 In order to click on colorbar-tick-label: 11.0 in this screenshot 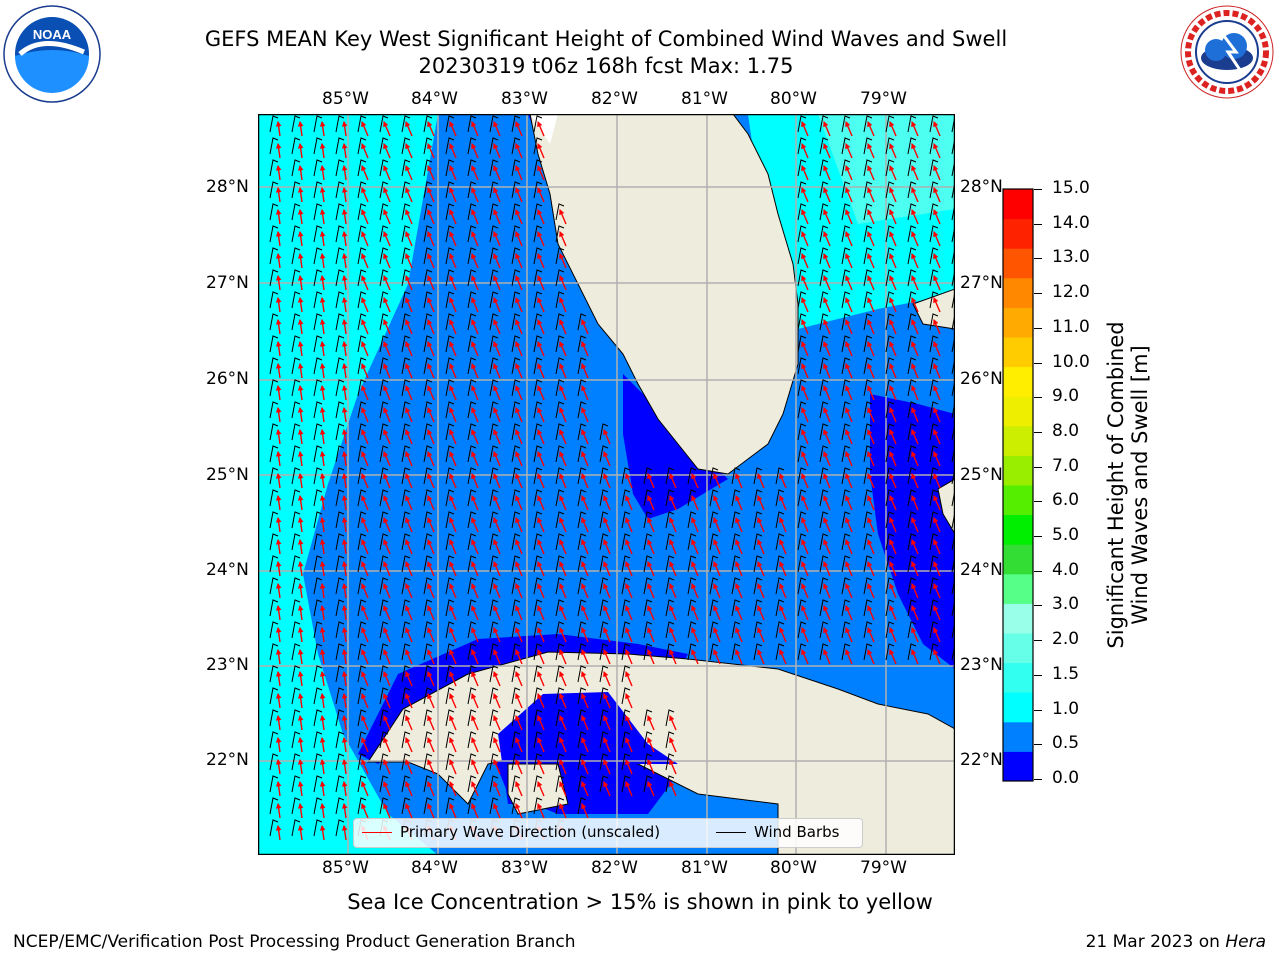, I will do `click(1071, 326)`.